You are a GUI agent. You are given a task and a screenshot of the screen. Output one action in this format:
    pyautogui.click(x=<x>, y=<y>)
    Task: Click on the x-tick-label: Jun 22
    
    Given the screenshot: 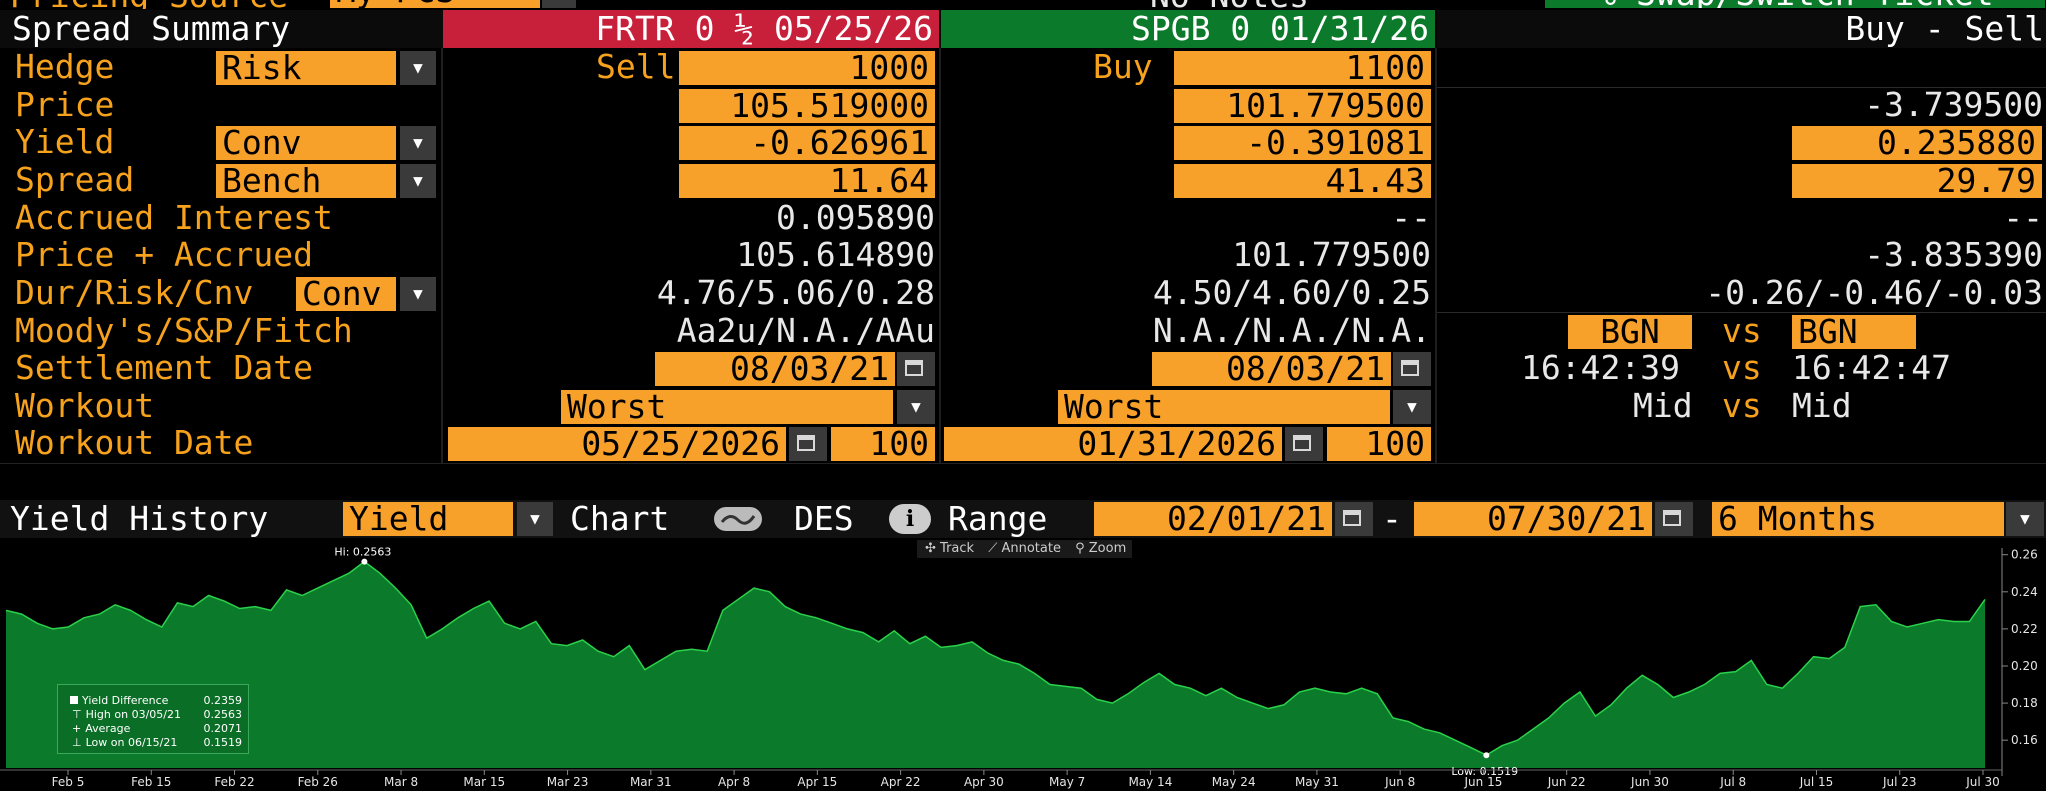 What is the action you would take?
    pyautogui.click(x=1566, y=782)
    